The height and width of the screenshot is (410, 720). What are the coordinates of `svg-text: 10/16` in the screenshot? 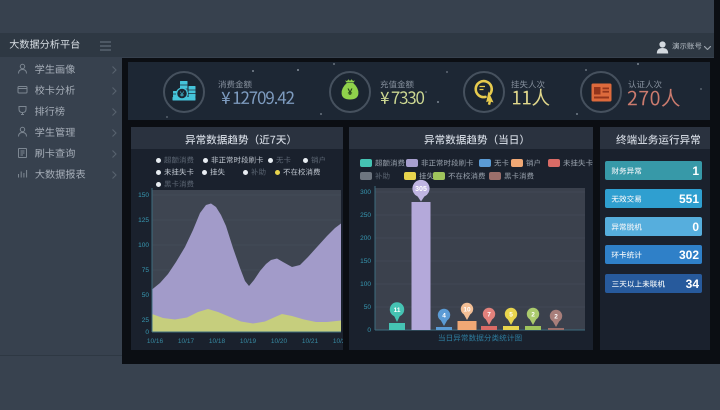 It's located at (155, 341).